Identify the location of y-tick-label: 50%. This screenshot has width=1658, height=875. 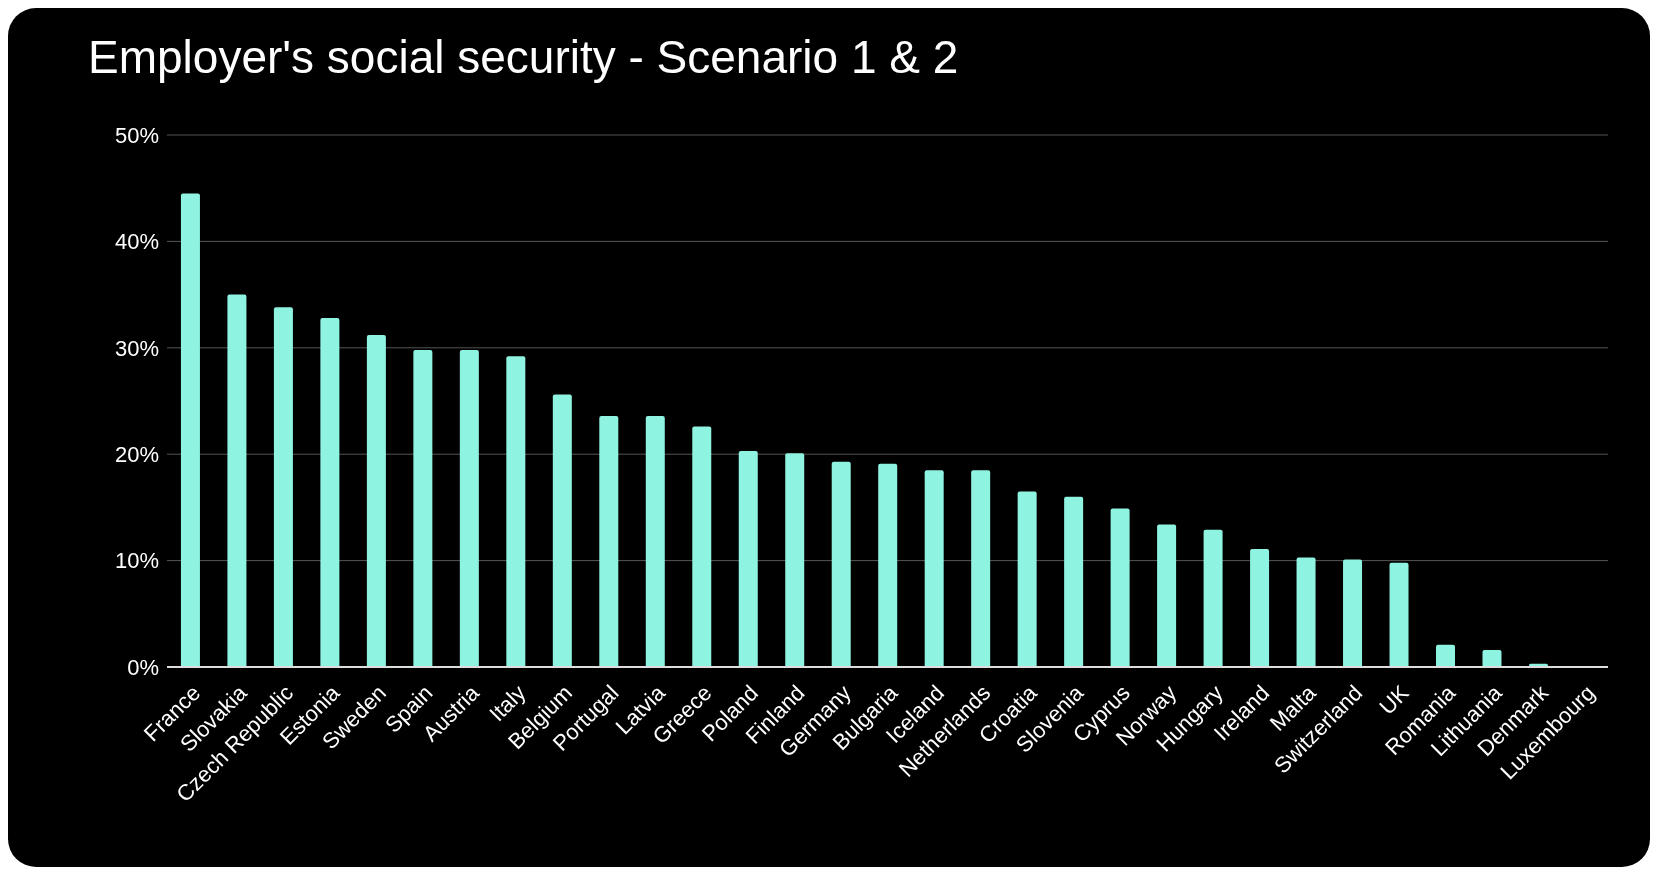
(136, 135).